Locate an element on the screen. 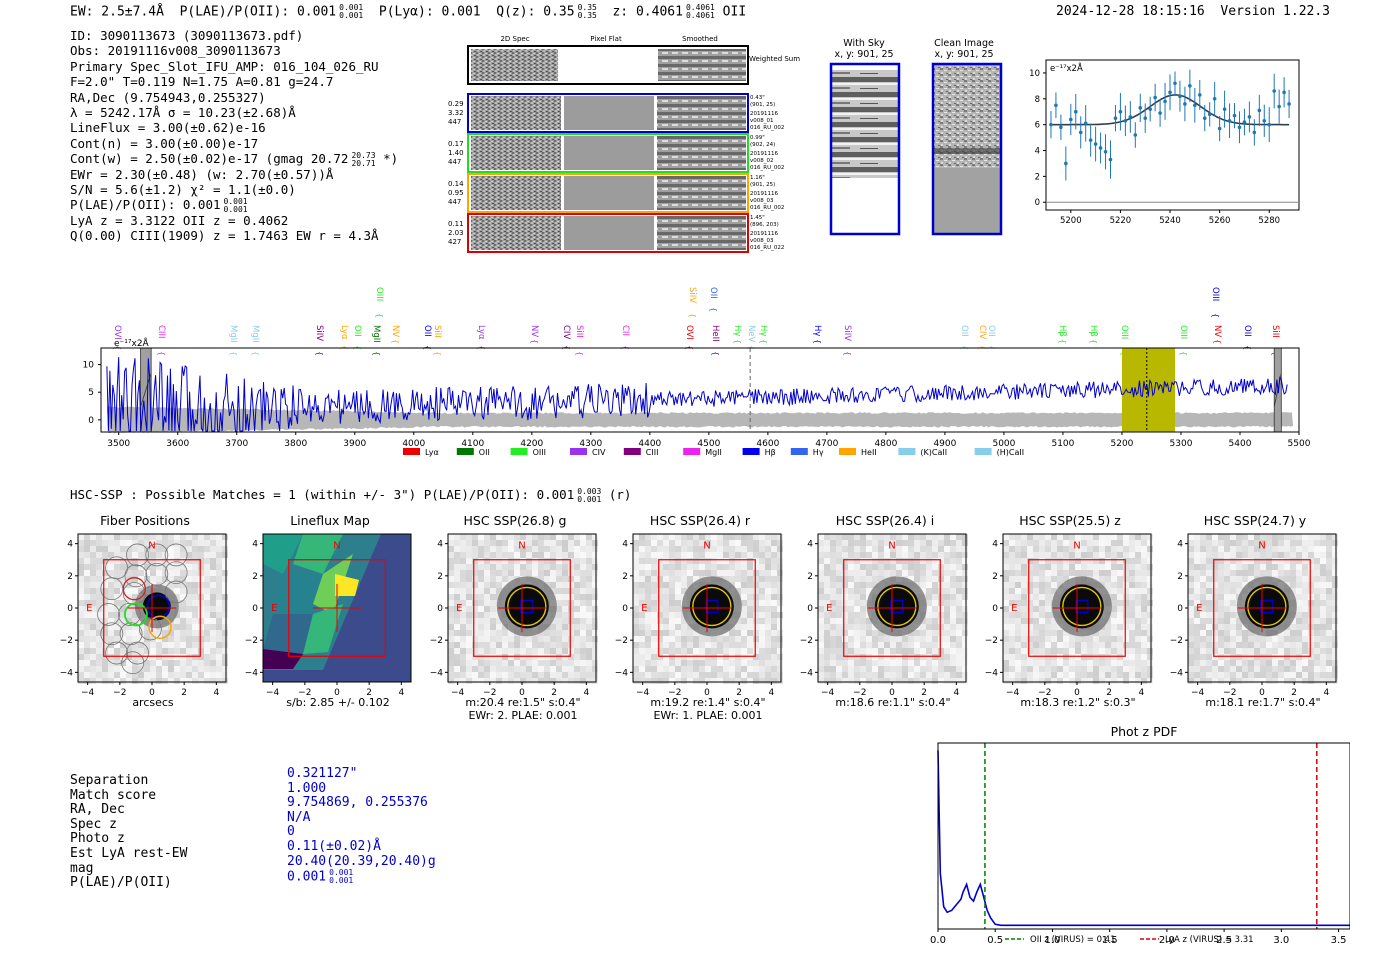 The image size is (1400, 953). header-z-line: OII is located at coordinates (734, 12).